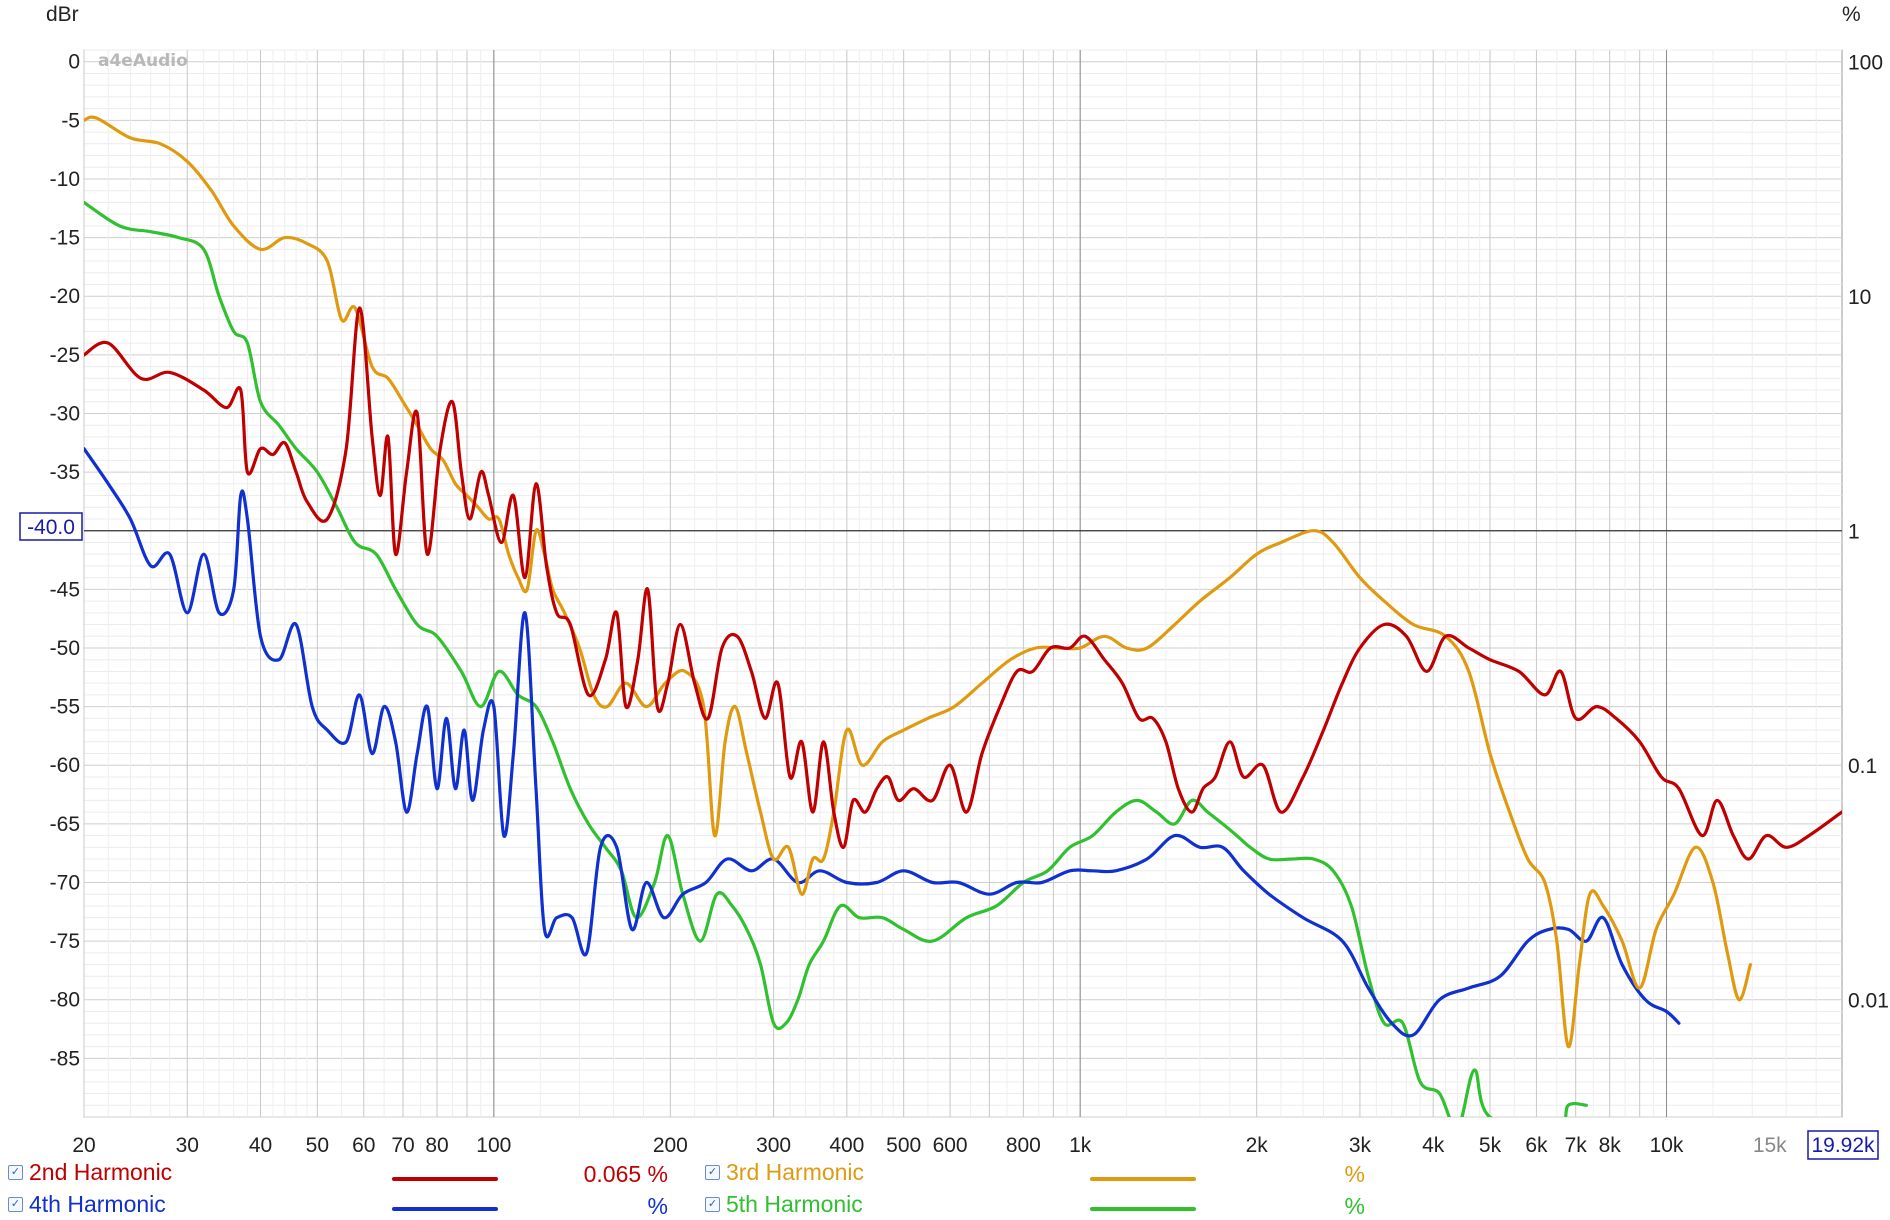 Image resolution: width=1890 pixels, height=1220 pixels. What do you see at coordinates (143, 61) in the screenshot?
I see `watermark-logo: a4eAudio` at bounding box center [143, 61].